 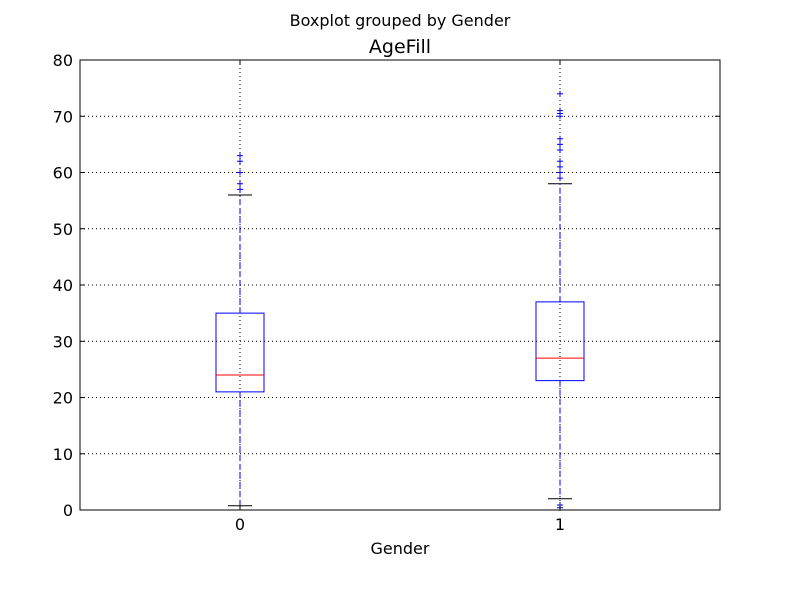 I want to click on y-tick-label: 50, so click(x=63, y=229).